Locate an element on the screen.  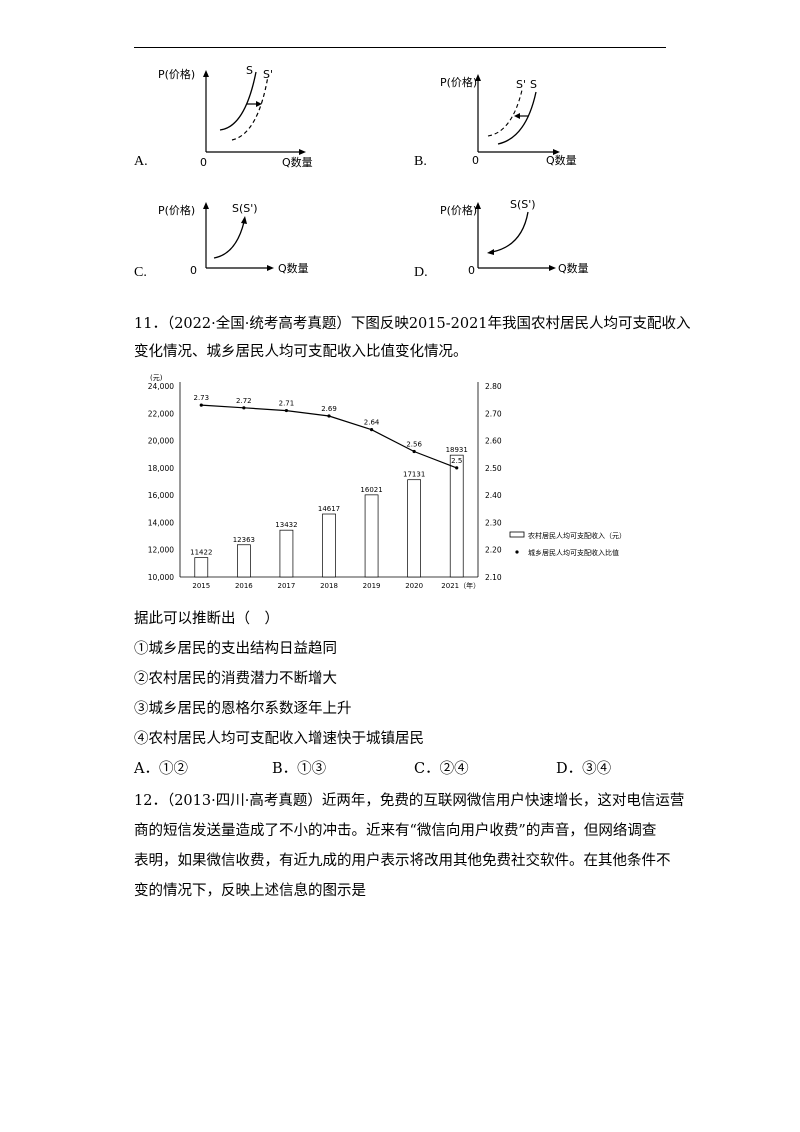
graph-a-curve1: S is located at coordinates (249, 70).